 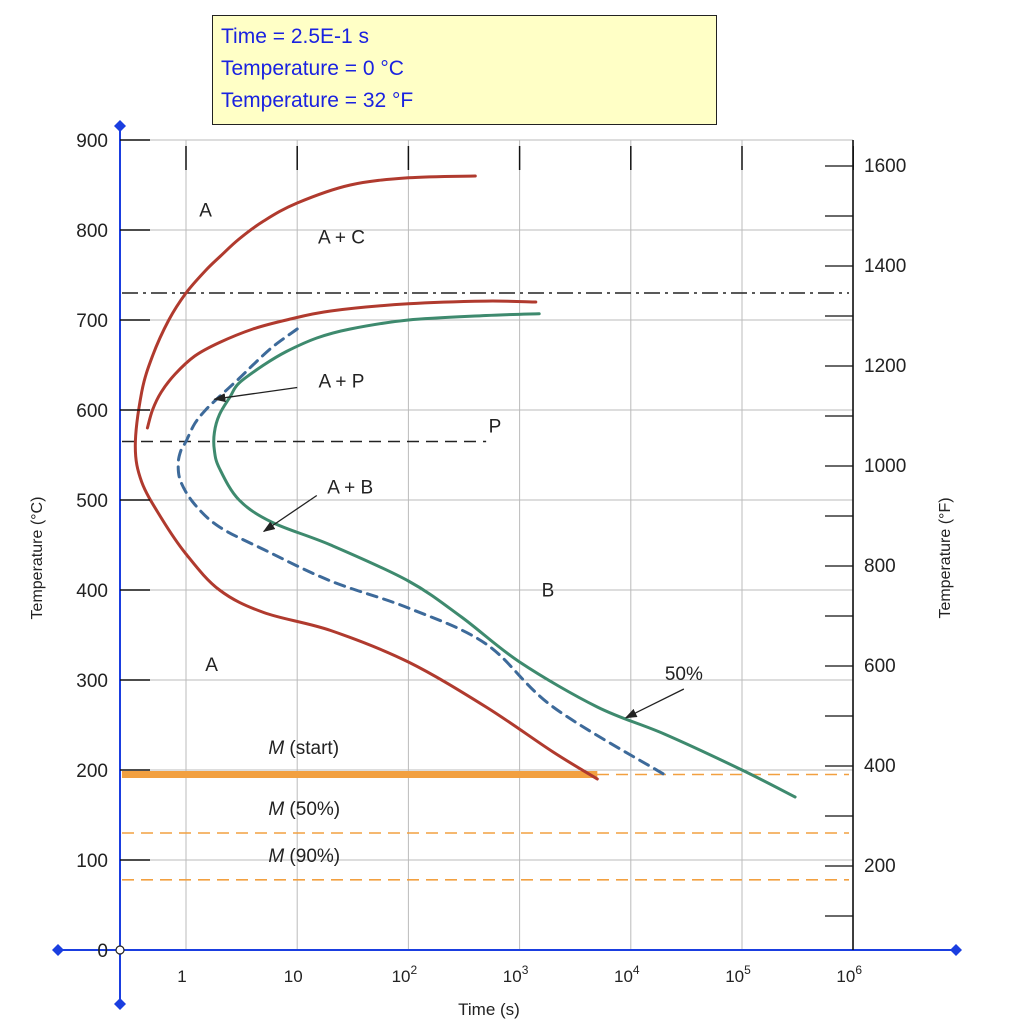 I want to click on martensite-qualifier: (90%), so click(x=312, y=856).